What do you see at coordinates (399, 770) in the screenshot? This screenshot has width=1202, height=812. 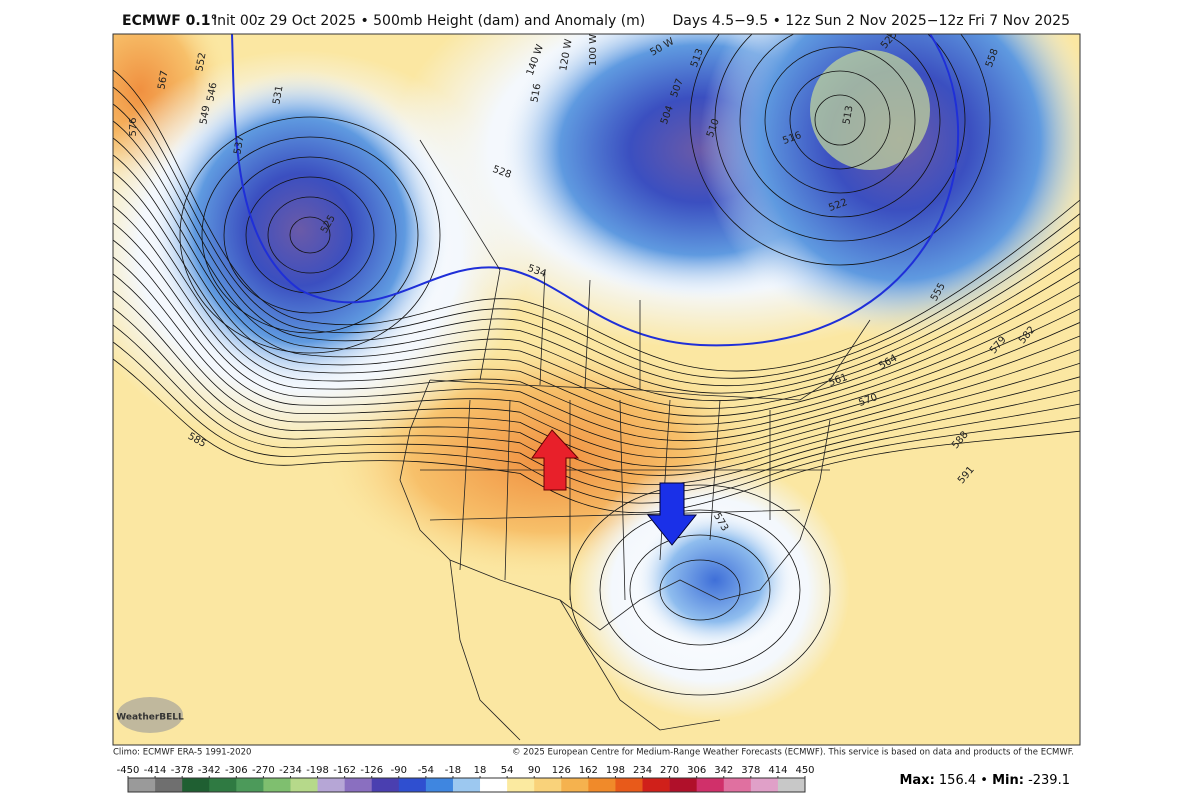 I see `colorbar-label: -90` at bounding box center [399, 770].